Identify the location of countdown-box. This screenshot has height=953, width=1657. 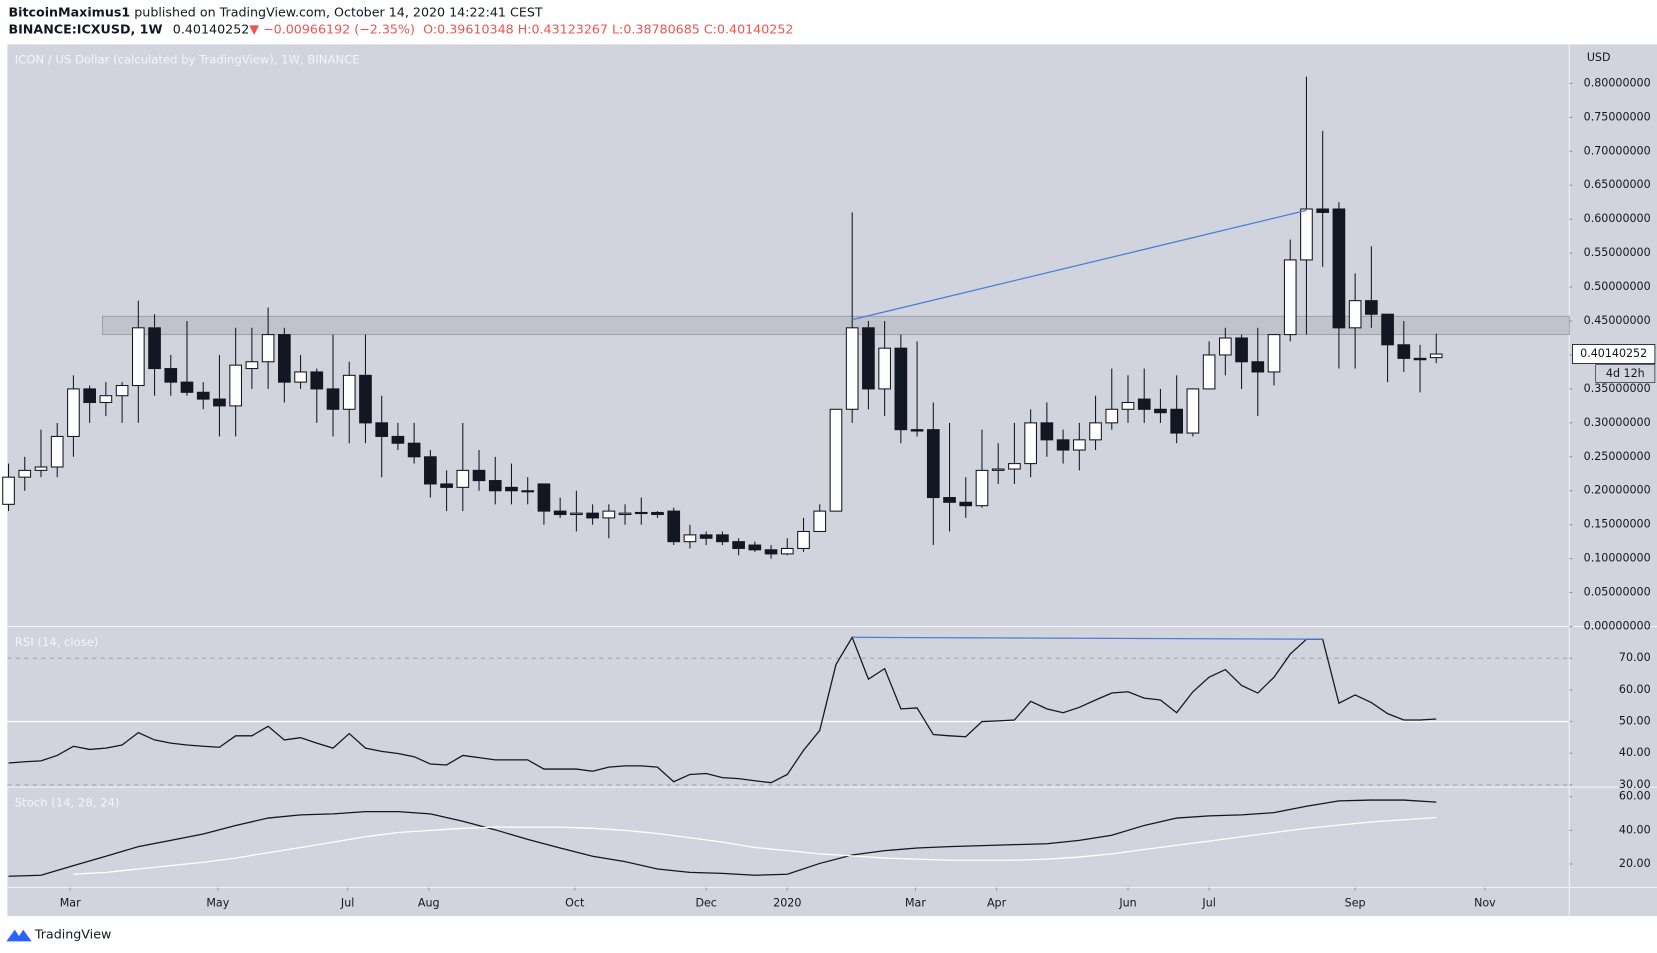
(1625, 373).